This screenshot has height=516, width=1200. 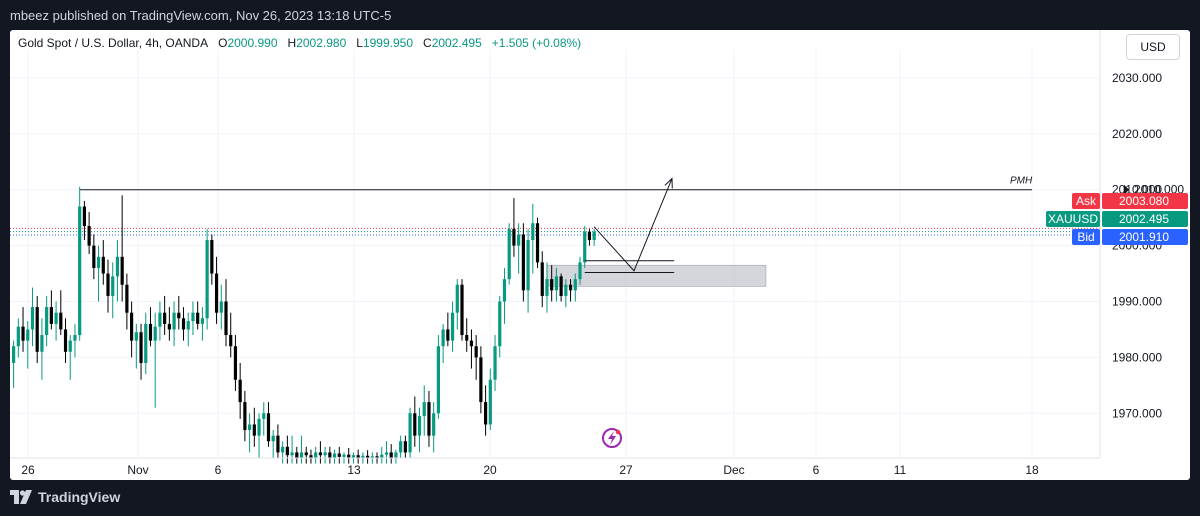 I want to click on x-tick-label: 11, so click(x=900, y=470).